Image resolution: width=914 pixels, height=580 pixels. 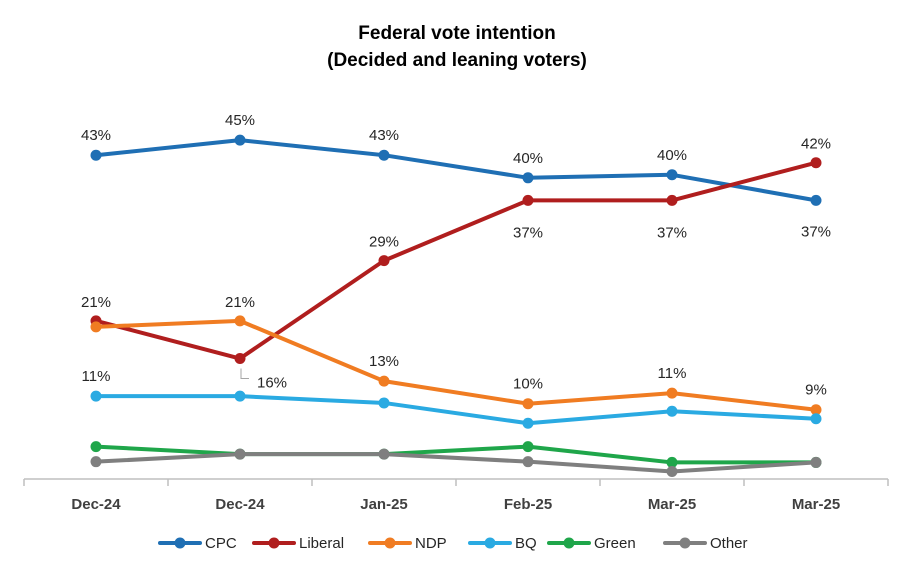 What do you see at coordinates (272, 383) in the screenshot?
I see `data-label-liberal: 16%` at bounding box center [272, 383].